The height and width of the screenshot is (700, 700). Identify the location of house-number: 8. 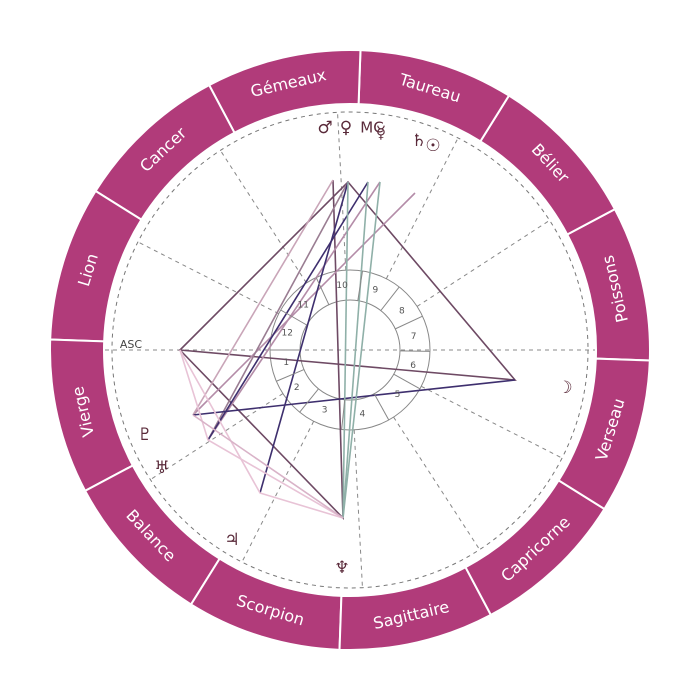
(402, 311).